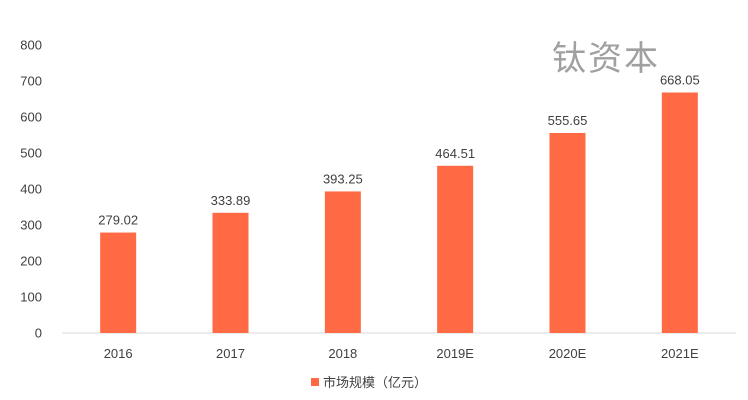 The width and height of the screenshot is (748, 400). I want to click on data-label-2019e: 464.51, so click(455, 153).